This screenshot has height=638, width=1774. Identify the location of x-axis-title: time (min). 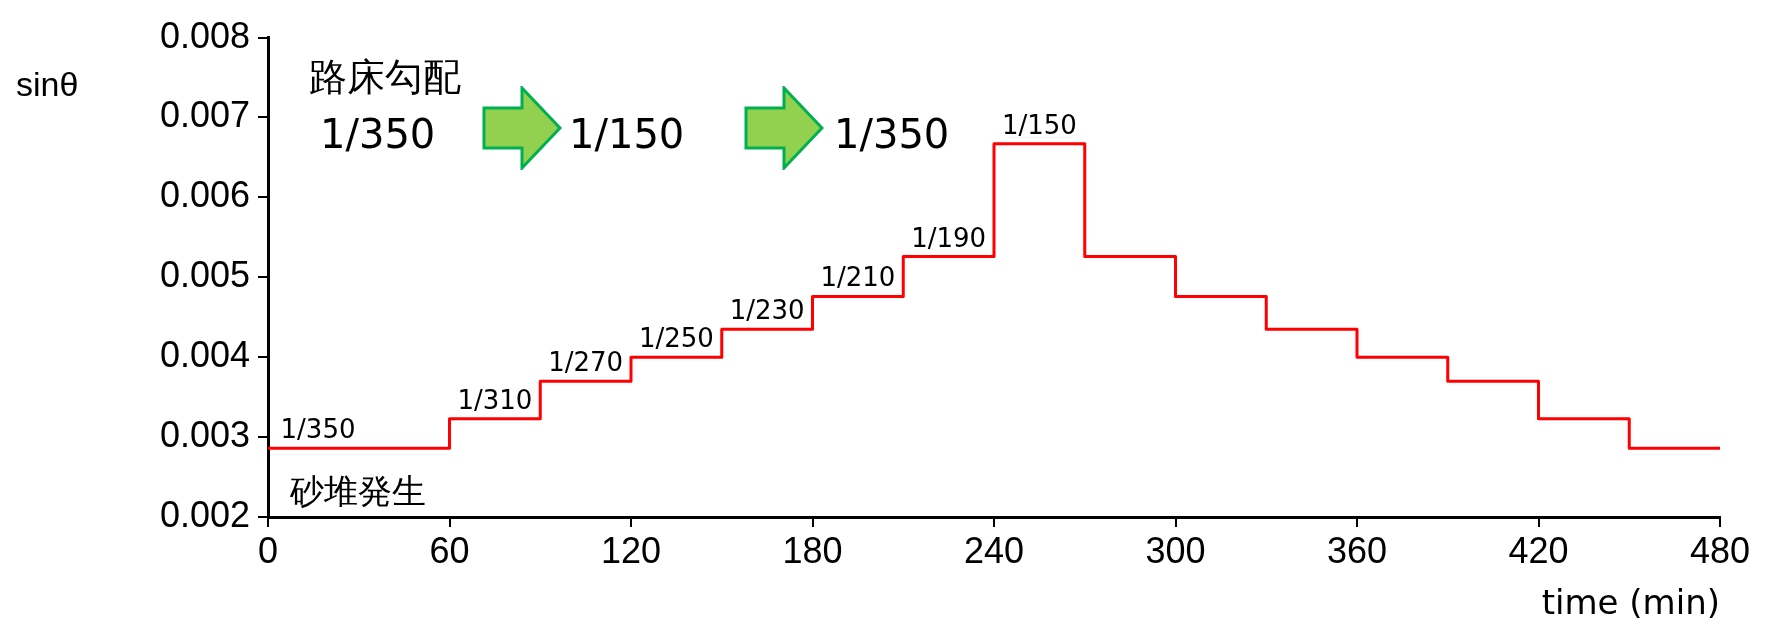
(1630, 602).